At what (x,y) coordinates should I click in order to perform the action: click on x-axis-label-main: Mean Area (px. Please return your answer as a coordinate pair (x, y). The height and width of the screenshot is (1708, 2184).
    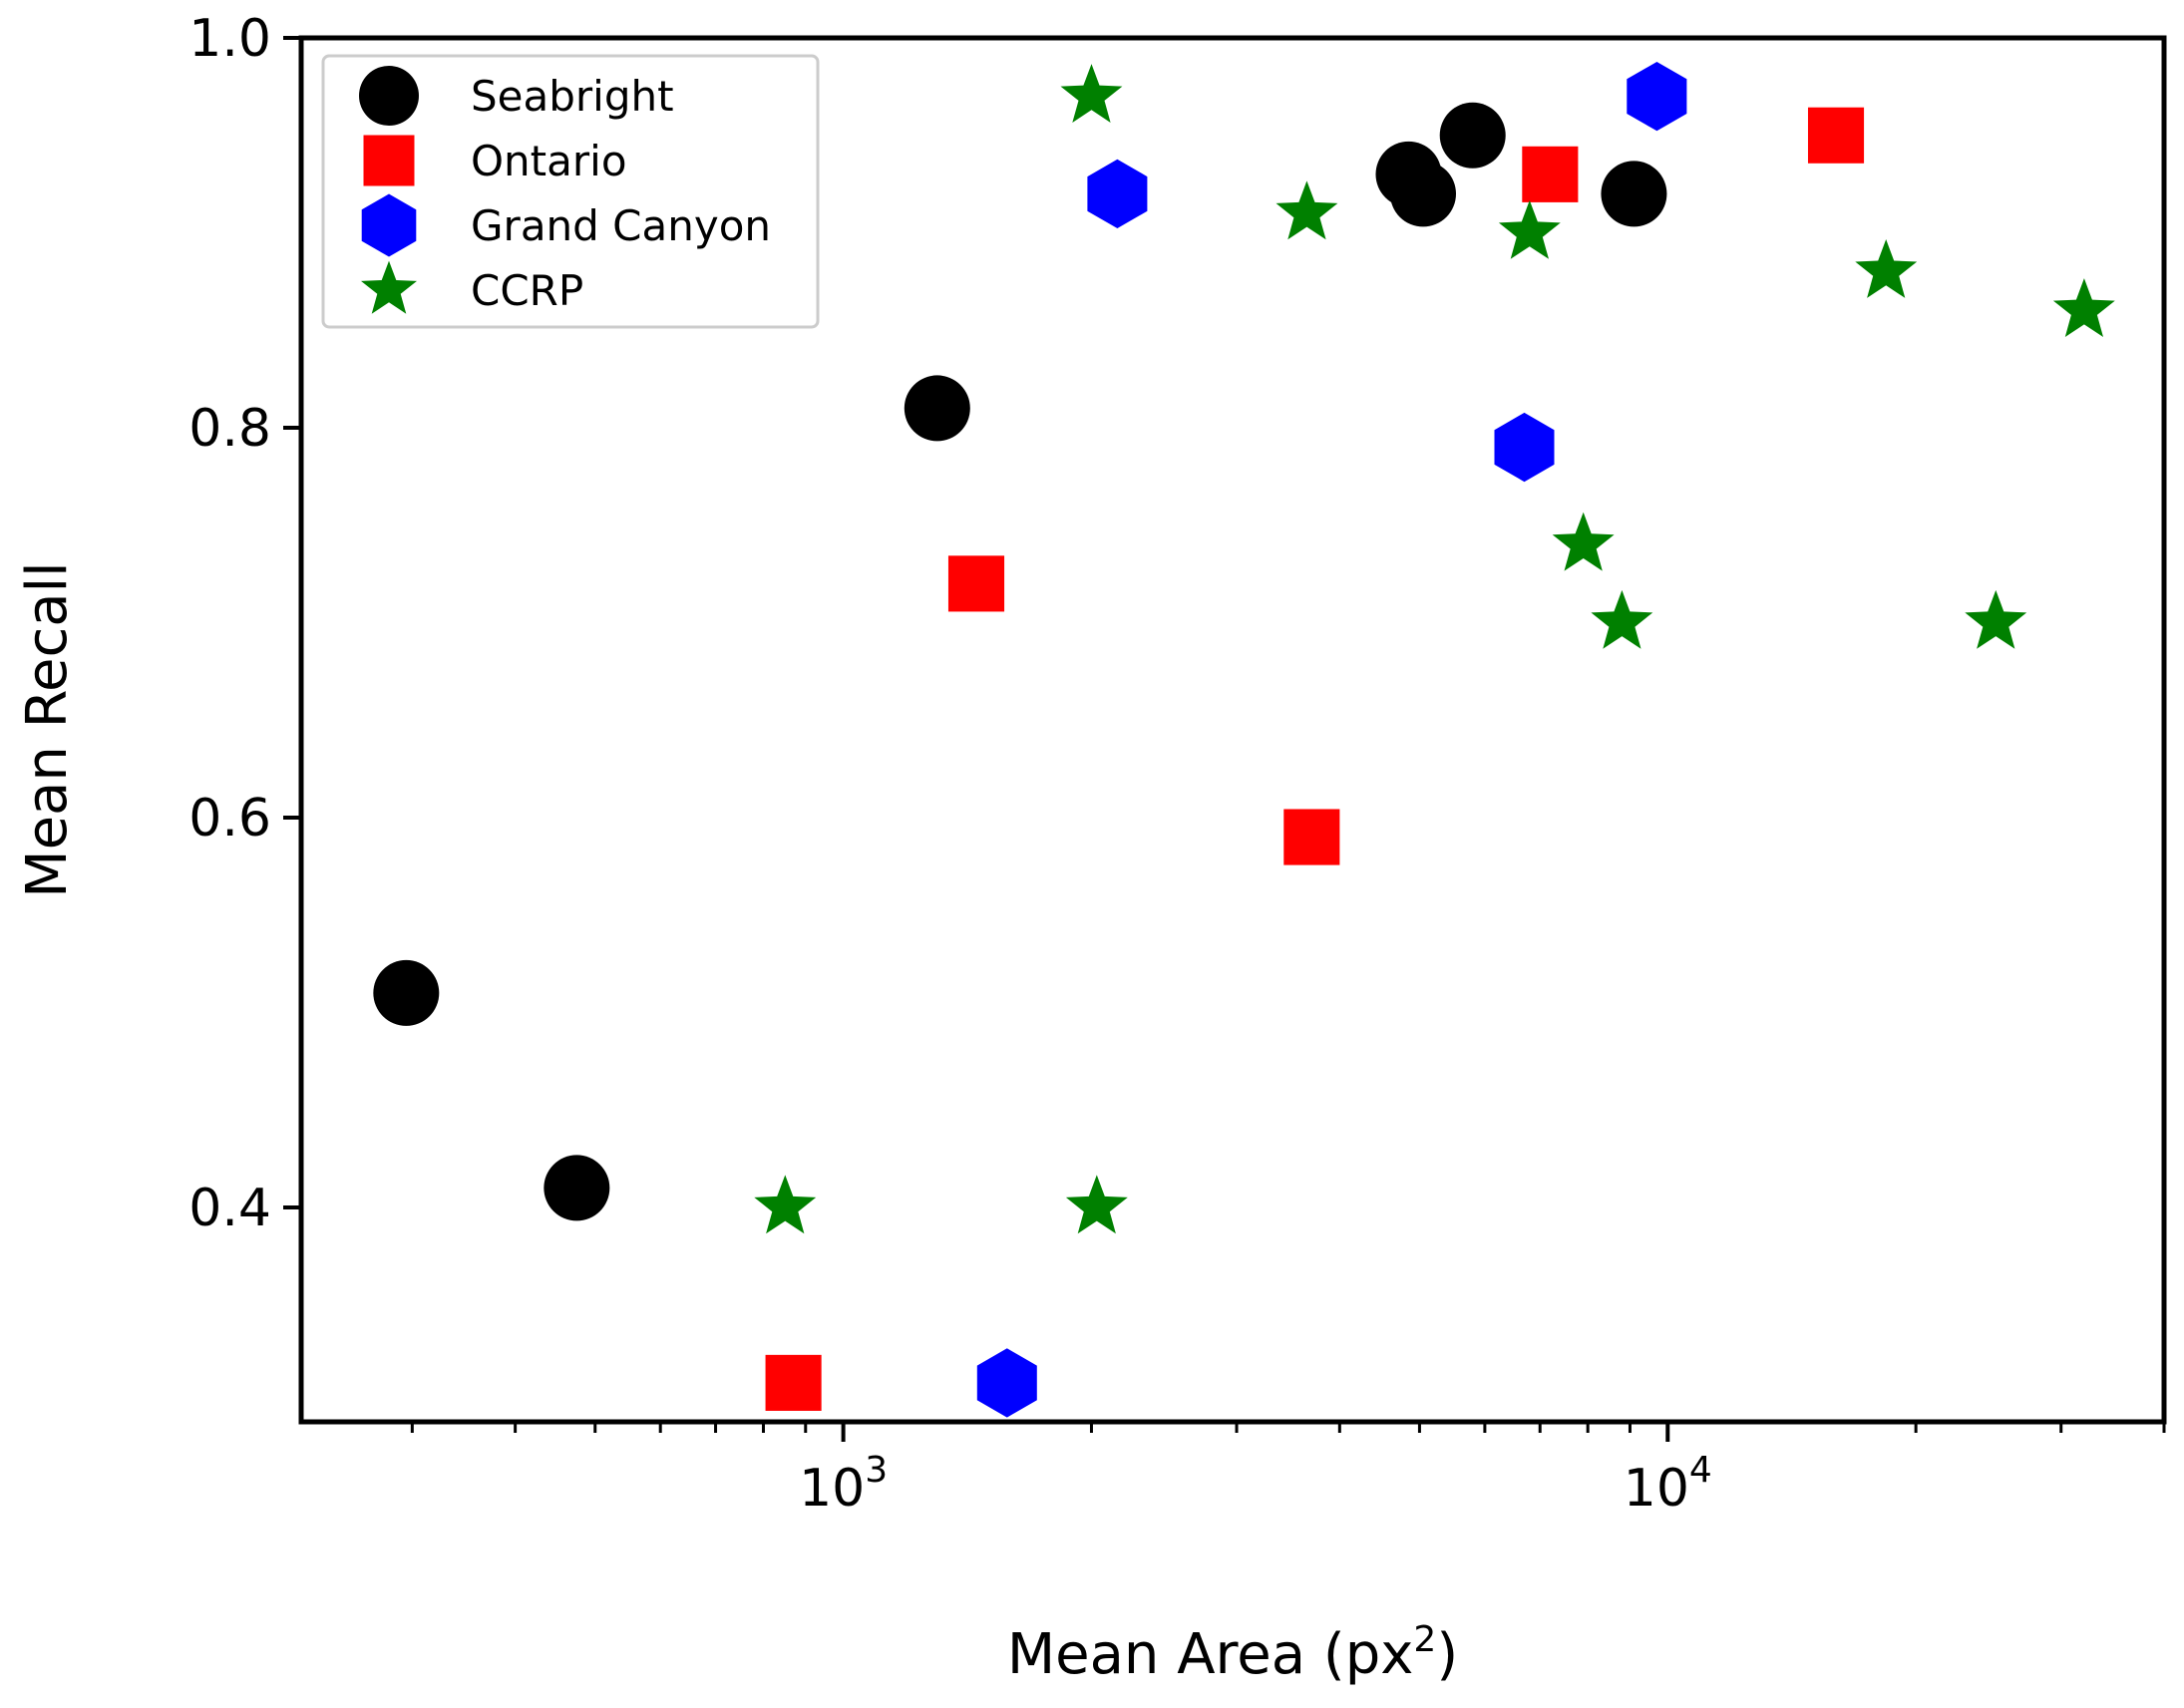
    Looking at the image, I should click on (1210, 1654).